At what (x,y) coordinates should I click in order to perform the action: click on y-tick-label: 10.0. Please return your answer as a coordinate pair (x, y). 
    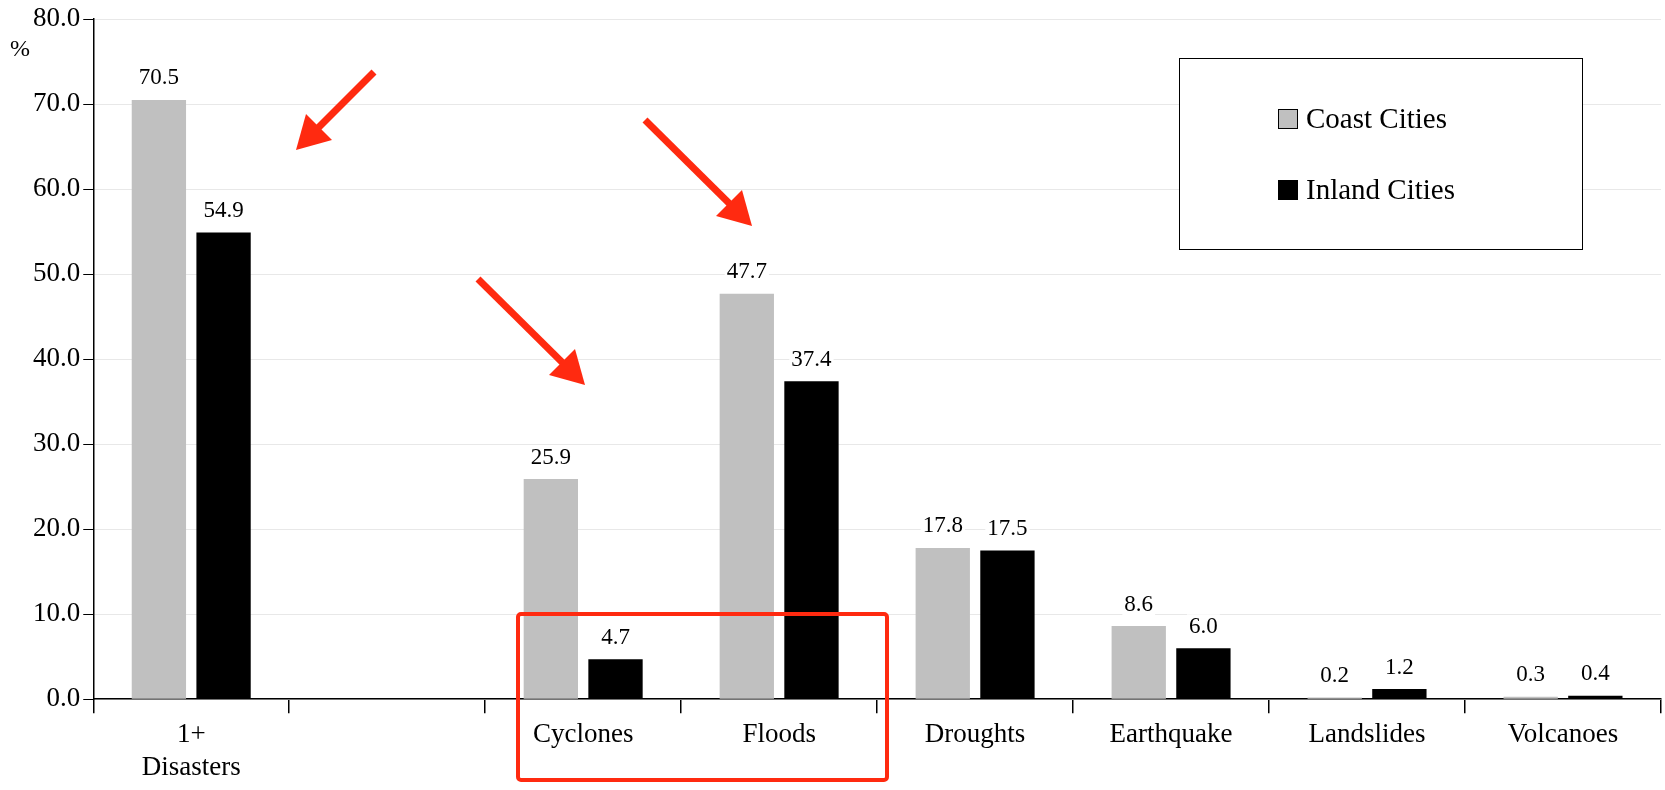
    Looking at the image, I should click on (57, 612).